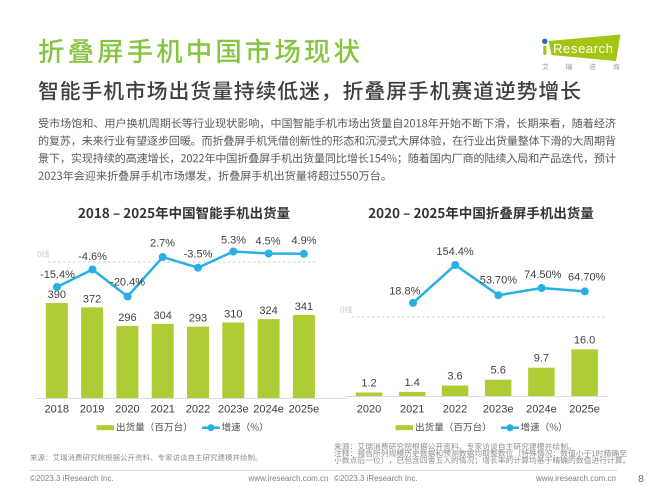 This screenshot has height=491, width=654. What do you see at coordinates (304, 307) in the screenshot?
I see `svg-text: 341` at bounding box center [304, 307].